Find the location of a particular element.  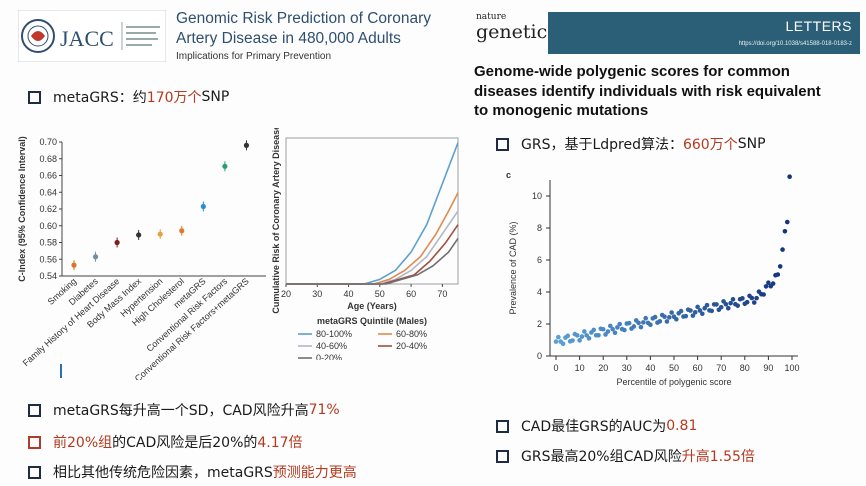

bullet-highlight: 71% is located at coordinates (324, 410).